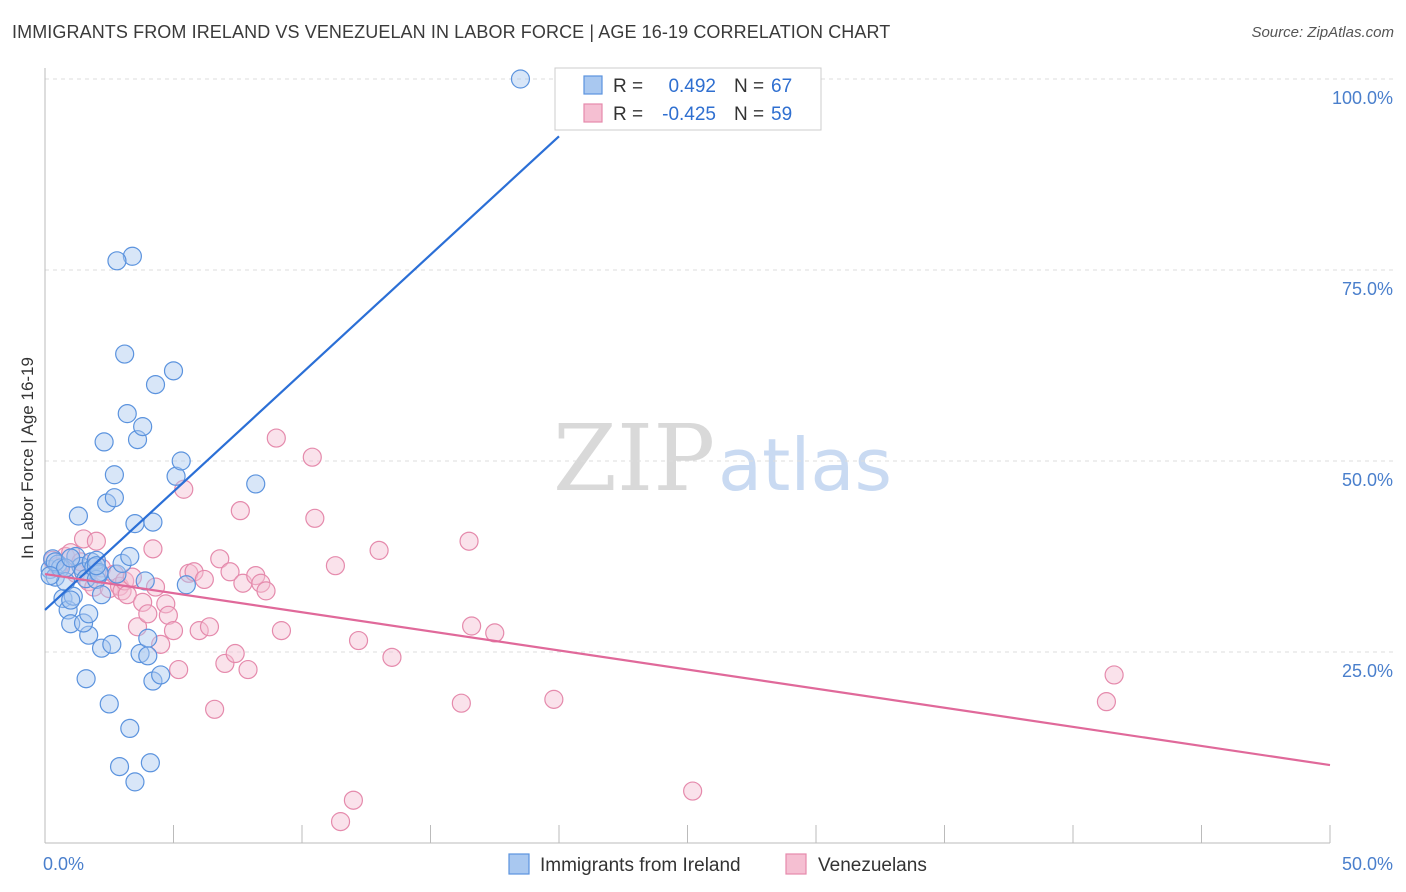  What do you see at coordinates (1367, 864) in the screenshot?
I see `x-tick-label-max: 50.0%` at bounding box center [1367, 864].